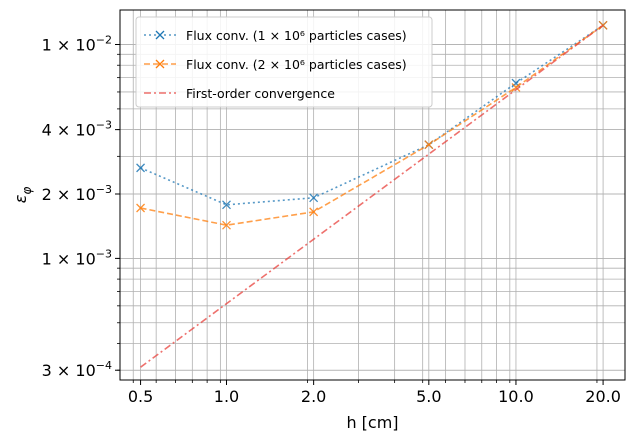 Image resolution: width=635 pixels, height=442 pixels. I want to click on y-tick-label: 1 × 10⁻², so click(77, 44).